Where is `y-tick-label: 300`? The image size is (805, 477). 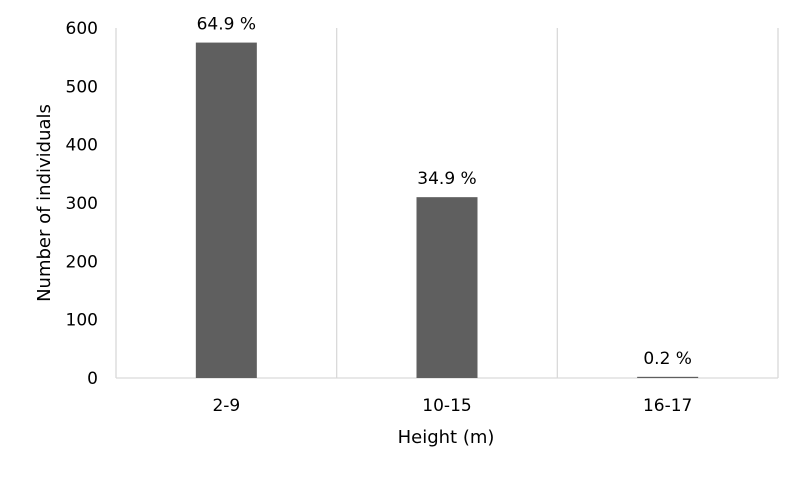
y-tick-label: 300 is located at coordinates (82, 204).